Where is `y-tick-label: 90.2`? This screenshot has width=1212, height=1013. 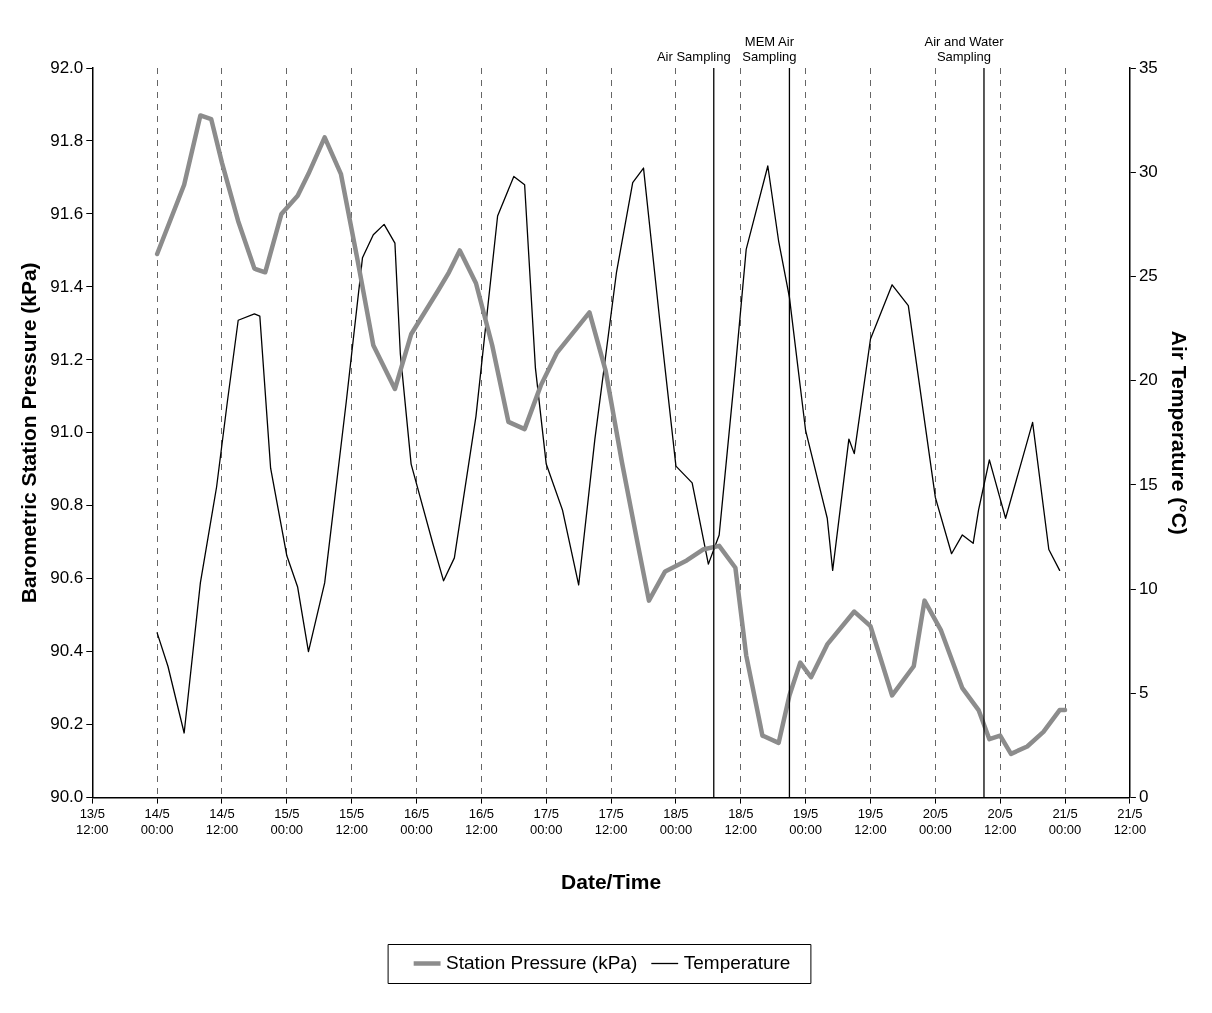
y-tick-label: 90.2 is located at coordinates (67, 724).